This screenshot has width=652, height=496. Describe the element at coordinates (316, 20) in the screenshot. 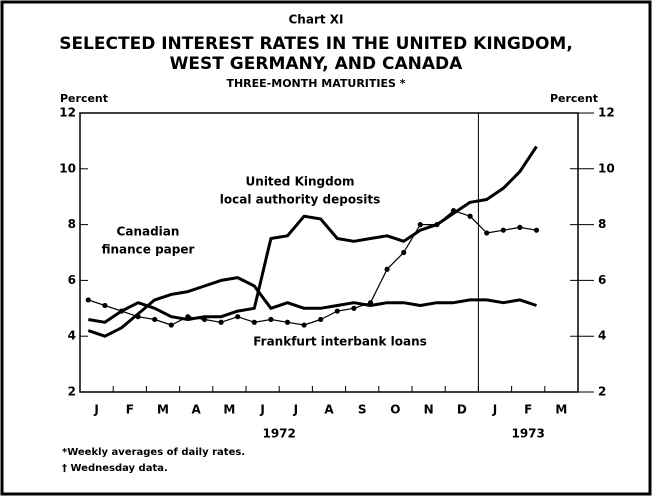

I see `supertitle: Chart XI` at that location.